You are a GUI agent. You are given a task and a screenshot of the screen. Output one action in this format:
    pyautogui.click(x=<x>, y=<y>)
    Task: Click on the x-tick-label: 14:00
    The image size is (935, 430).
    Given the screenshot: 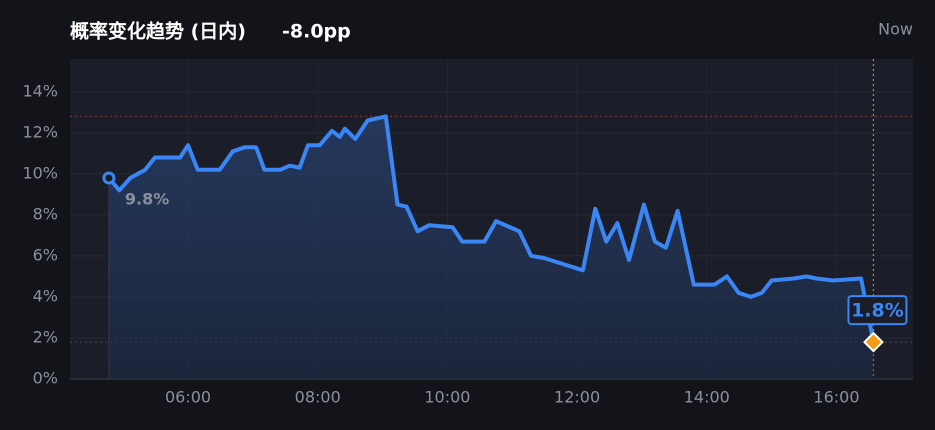 What is the action you would take?
    pyautogui.click(x=707, y=397)
    